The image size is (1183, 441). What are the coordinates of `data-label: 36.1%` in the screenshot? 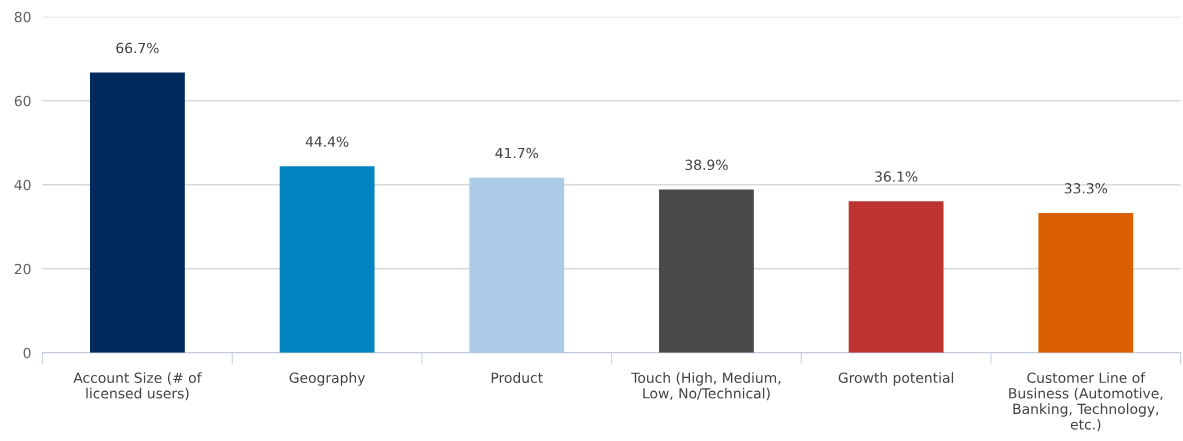 It's located at (896, 176).